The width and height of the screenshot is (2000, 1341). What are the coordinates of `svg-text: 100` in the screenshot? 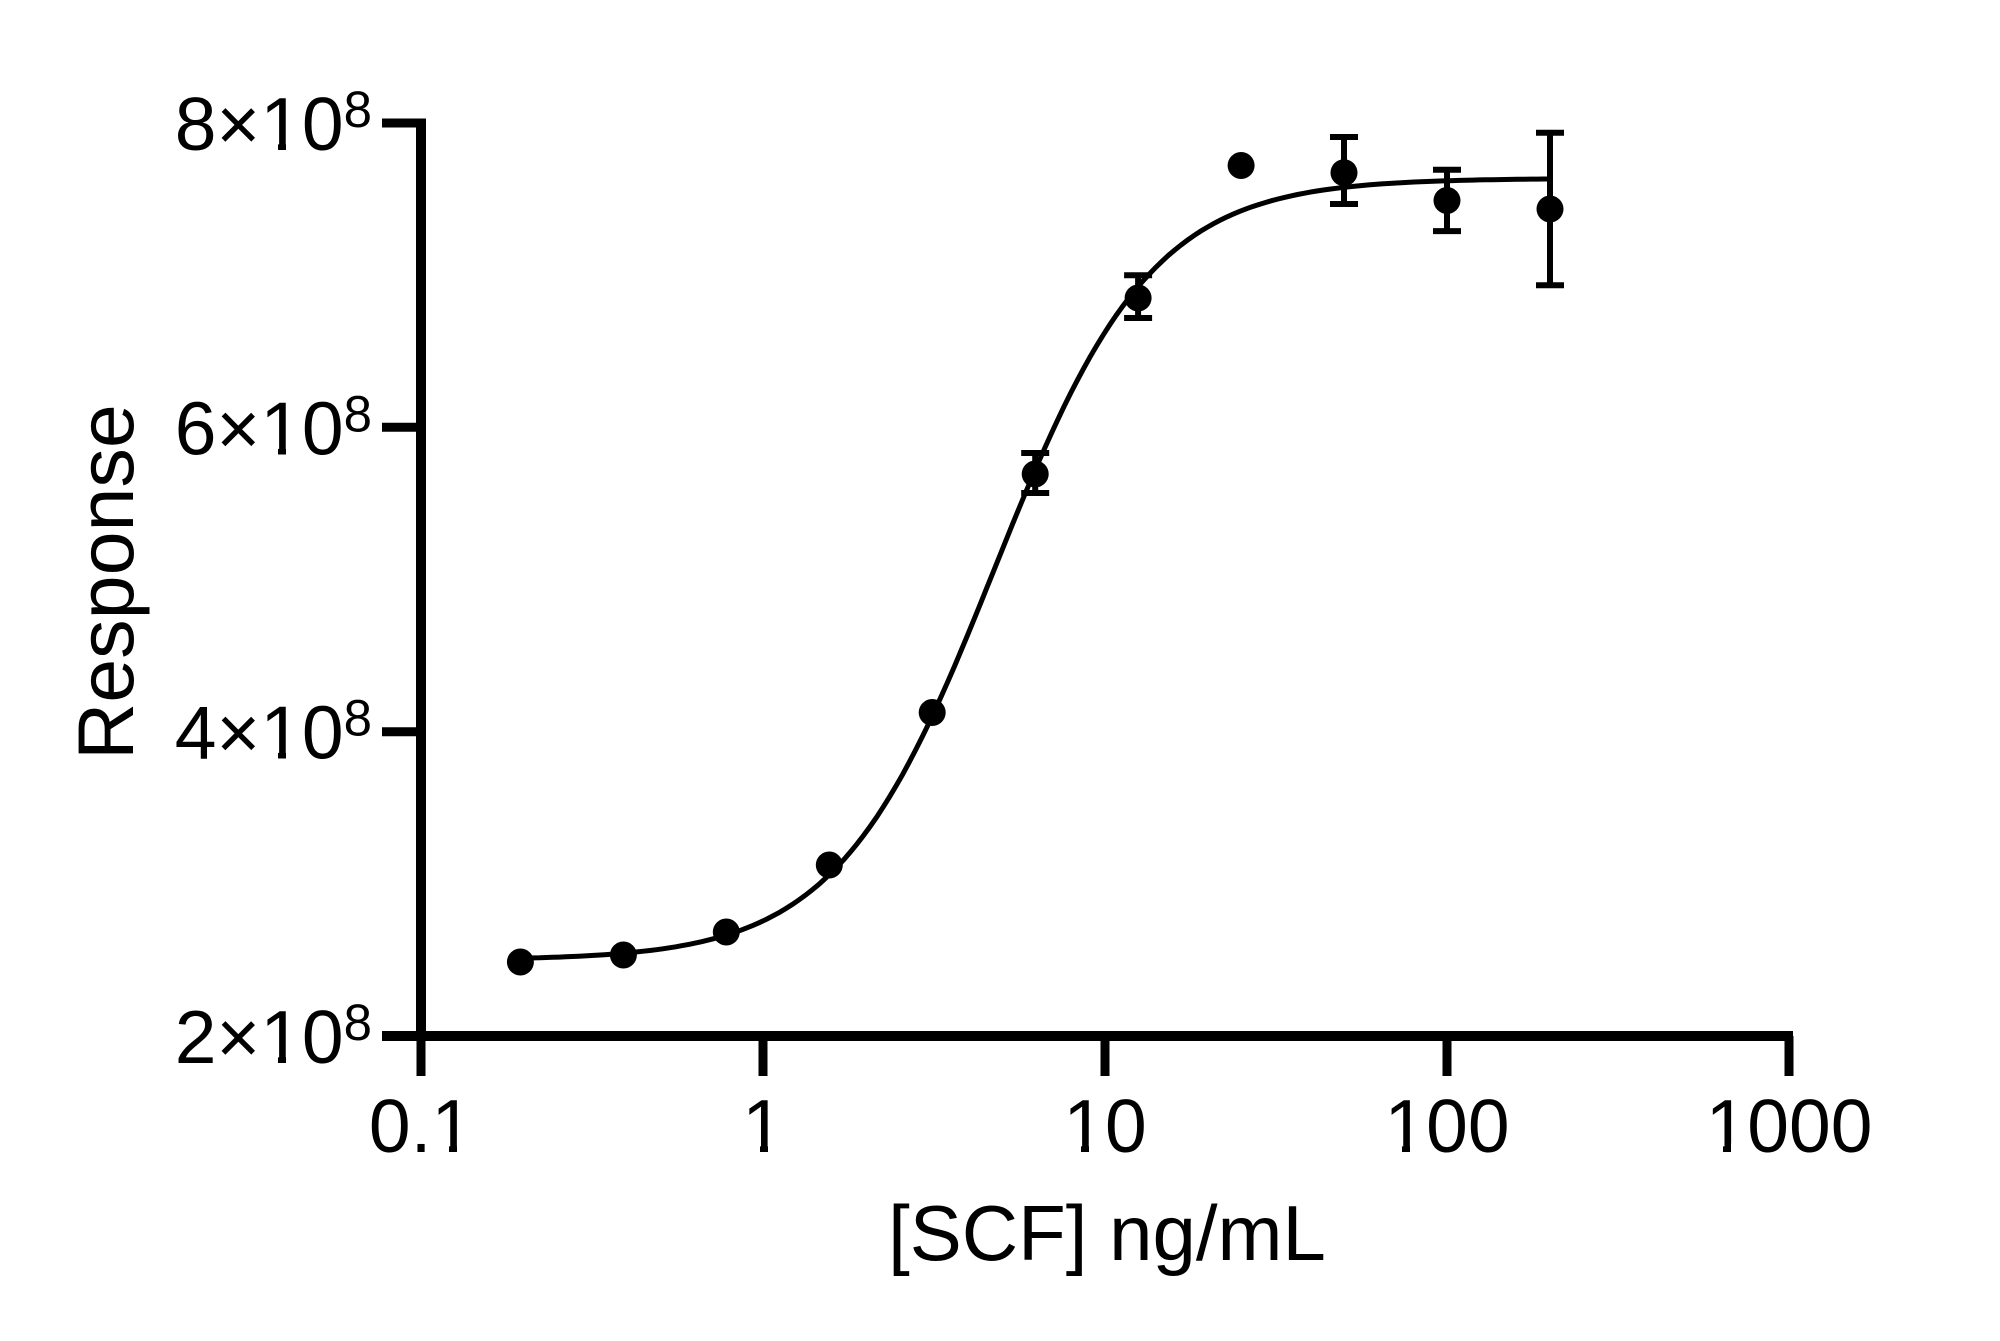 It's located at (1446, 1126).